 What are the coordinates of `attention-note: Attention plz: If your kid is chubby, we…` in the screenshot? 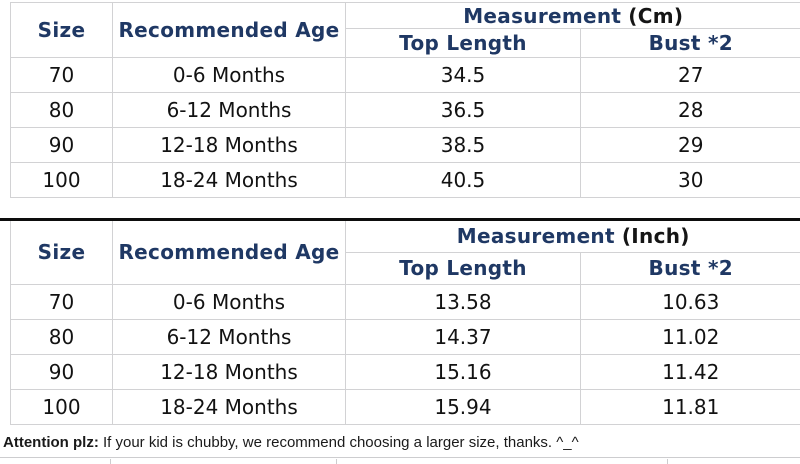 It's located at (400, 442).